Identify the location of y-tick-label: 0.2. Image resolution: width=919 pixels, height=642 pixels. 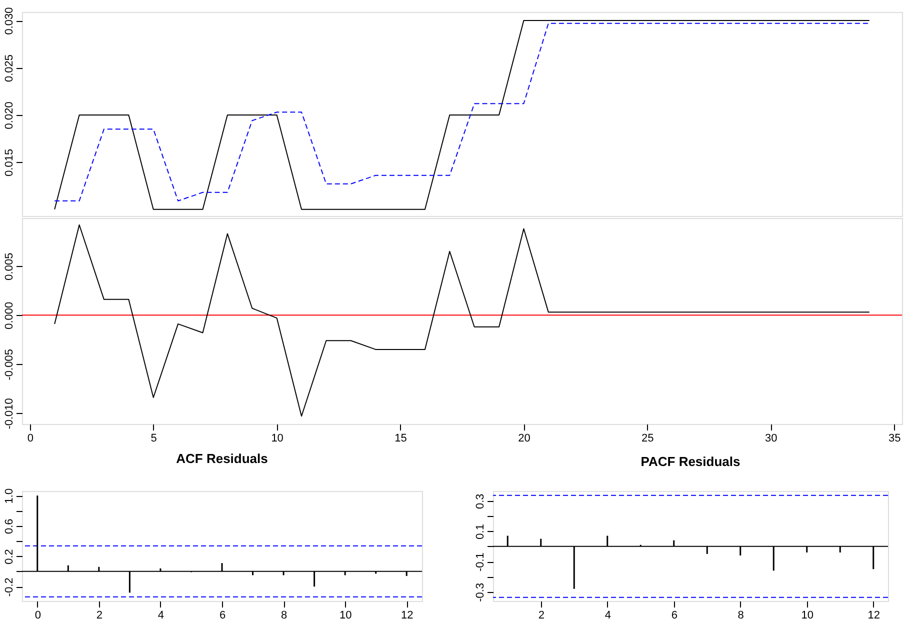
(10, 556).